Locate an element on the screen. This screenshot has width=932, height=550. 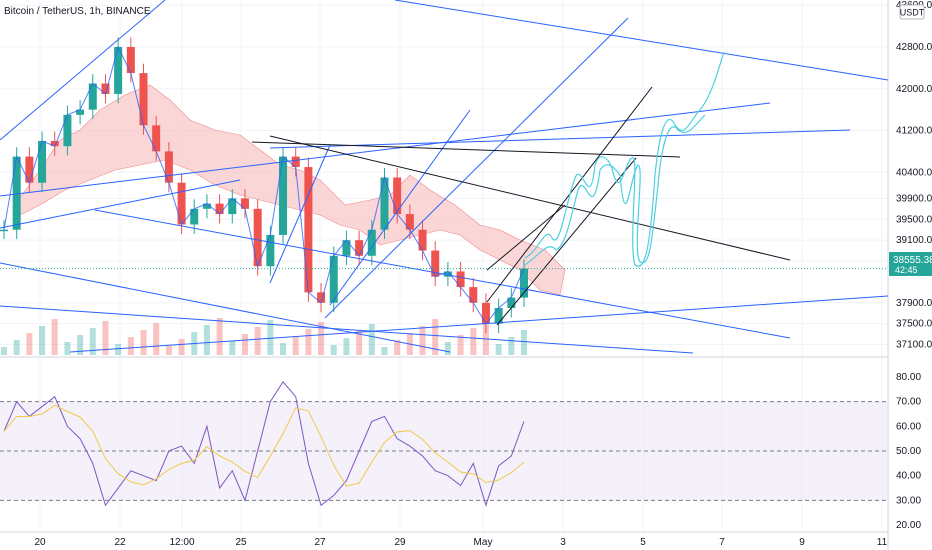
projection-path is located at coordinates (624, 159).